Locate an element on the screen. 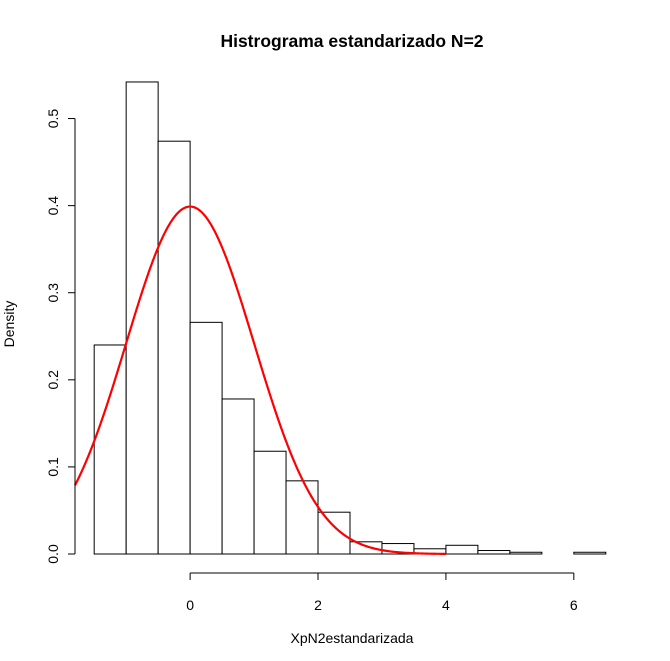  x-tick-label-2: 4 is located at coordinates (446, 605).